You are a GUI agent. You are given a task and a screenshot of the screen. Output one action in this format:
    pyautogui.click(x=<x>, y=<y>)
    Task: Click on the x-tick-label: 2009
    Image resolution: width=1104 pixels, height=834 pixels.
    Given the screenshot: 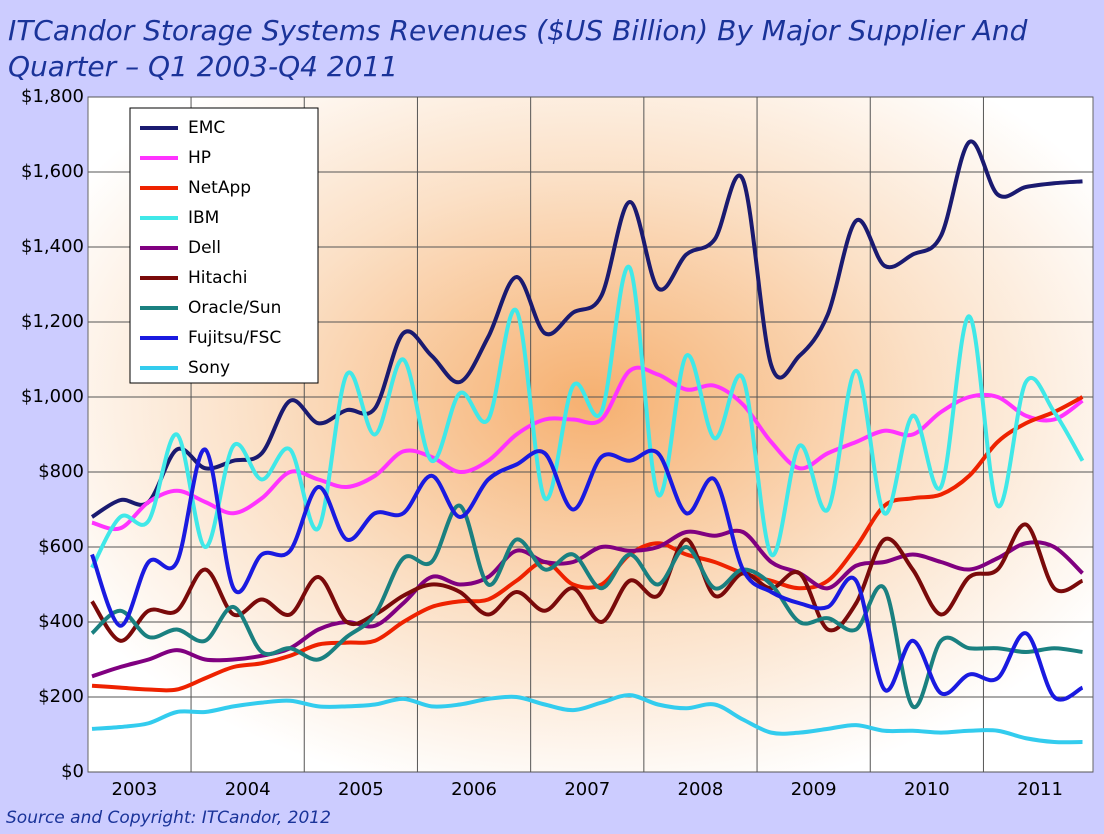 What is the action you would take?
    pyautogui.click(x=814, y=789)
    